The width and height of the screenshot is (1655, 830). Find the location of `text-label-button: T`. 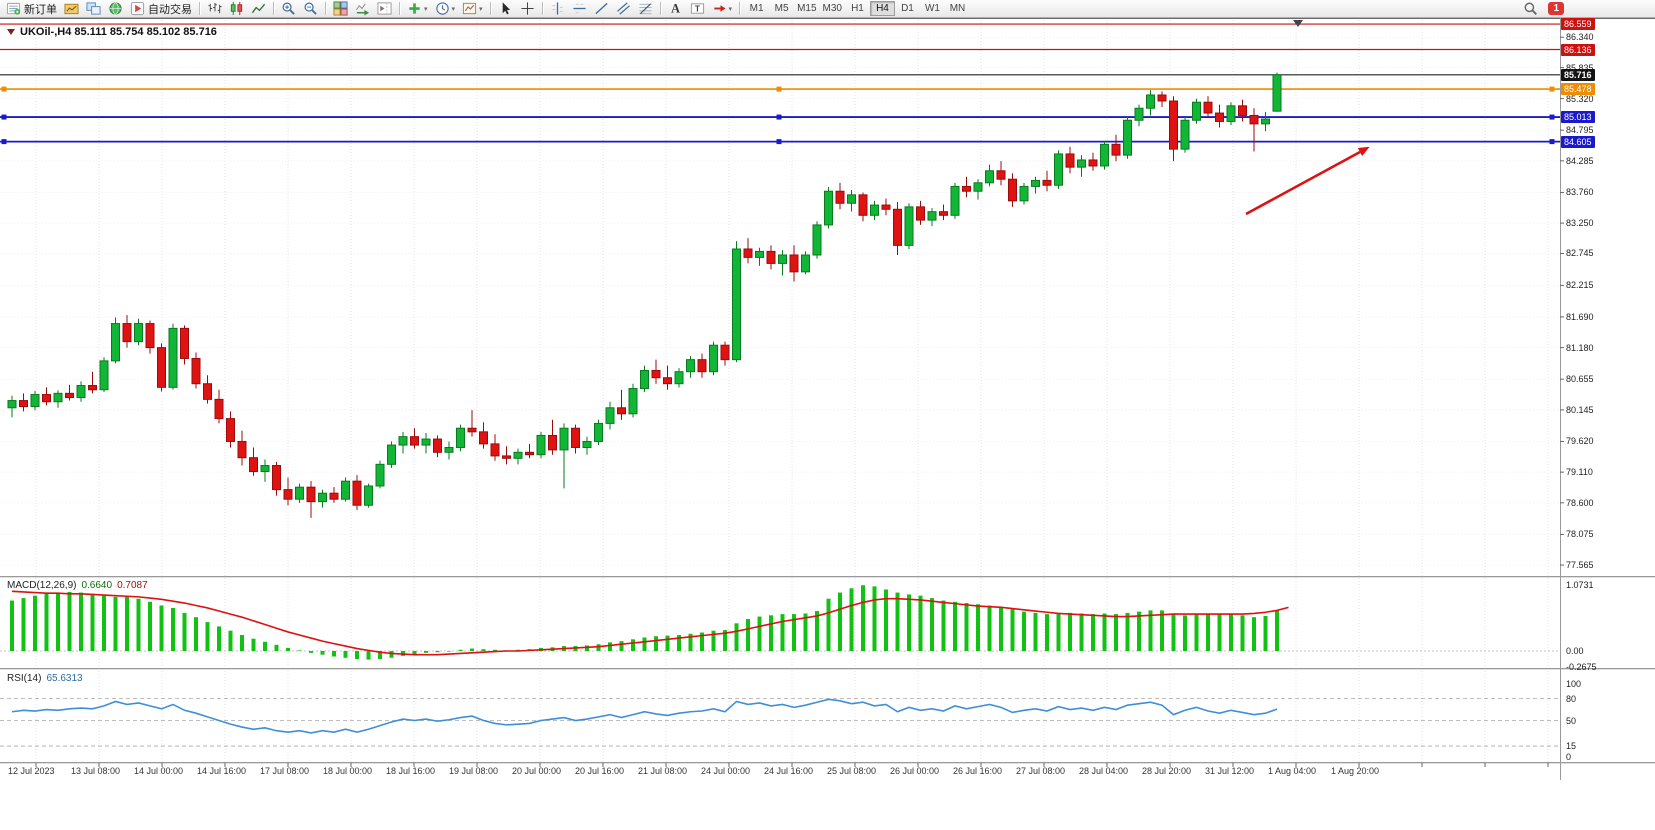

text-label-button: T is located at coordinates (697, 9).